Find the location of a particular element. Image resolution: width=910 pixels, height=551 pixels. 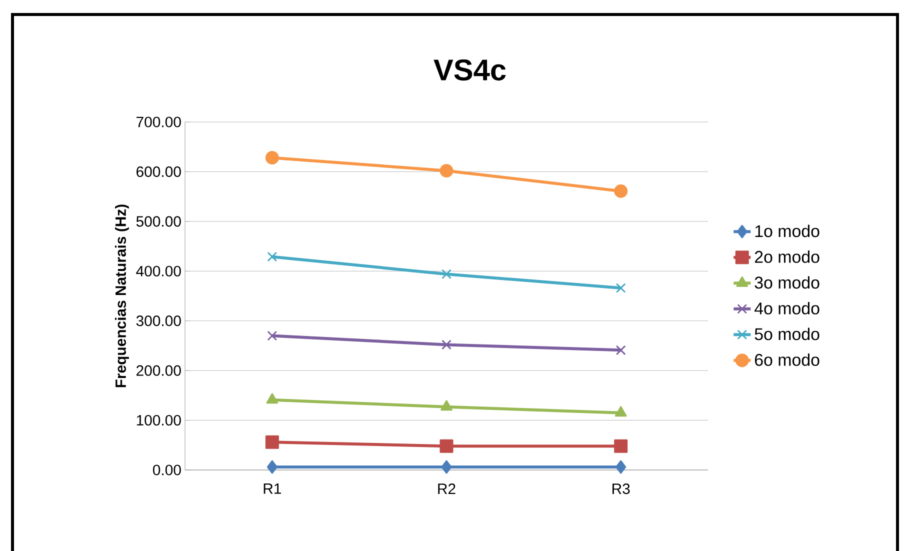

x-tick-label: R1 is located at coordinates (272, 489).